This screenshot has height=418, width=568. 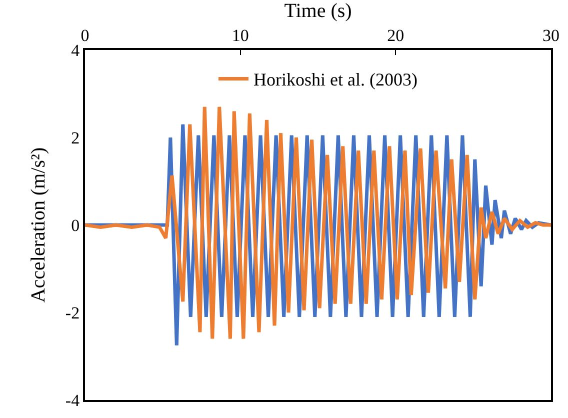 I want to click on x-tick-label: 30, so click(x=551, y=36).